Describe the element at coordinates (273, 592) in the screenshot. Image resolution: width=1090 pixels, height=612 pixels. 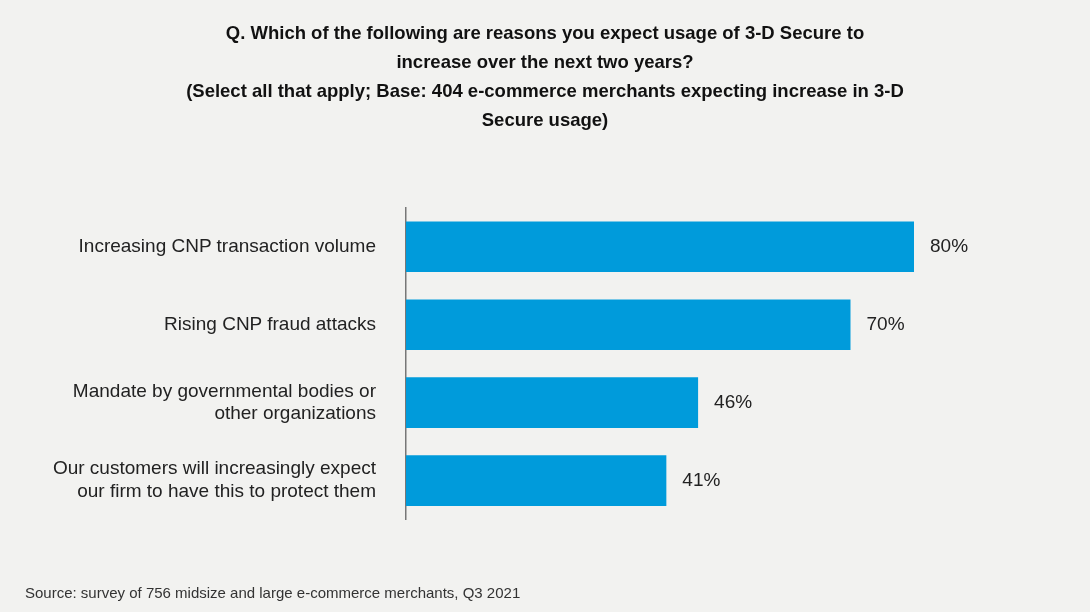
I see `source-note: Source: survey of 756 midsize and large e-commerce merchants, Q3 2021` at that location.